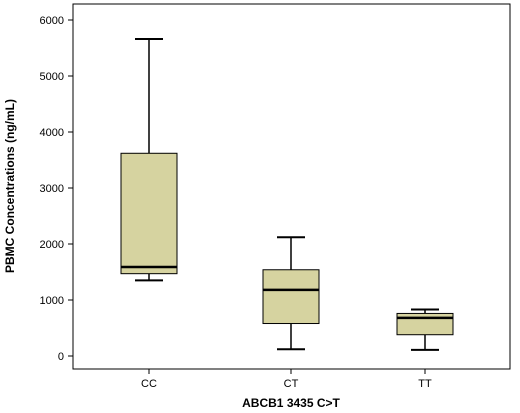  I want to click on x-tick-label: TT, so click(425, 384).